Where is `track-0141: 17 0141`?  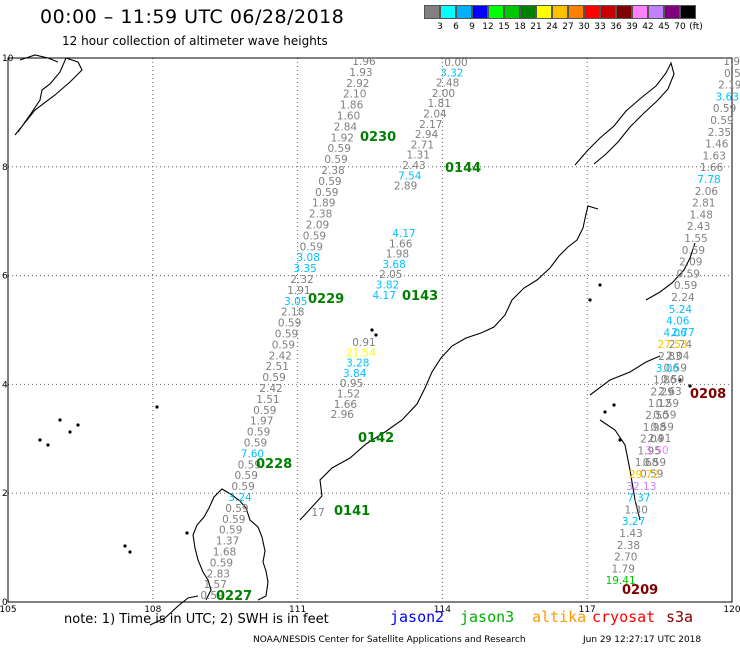 track-0141: 17 0141 is located at coordinates (340, 511).